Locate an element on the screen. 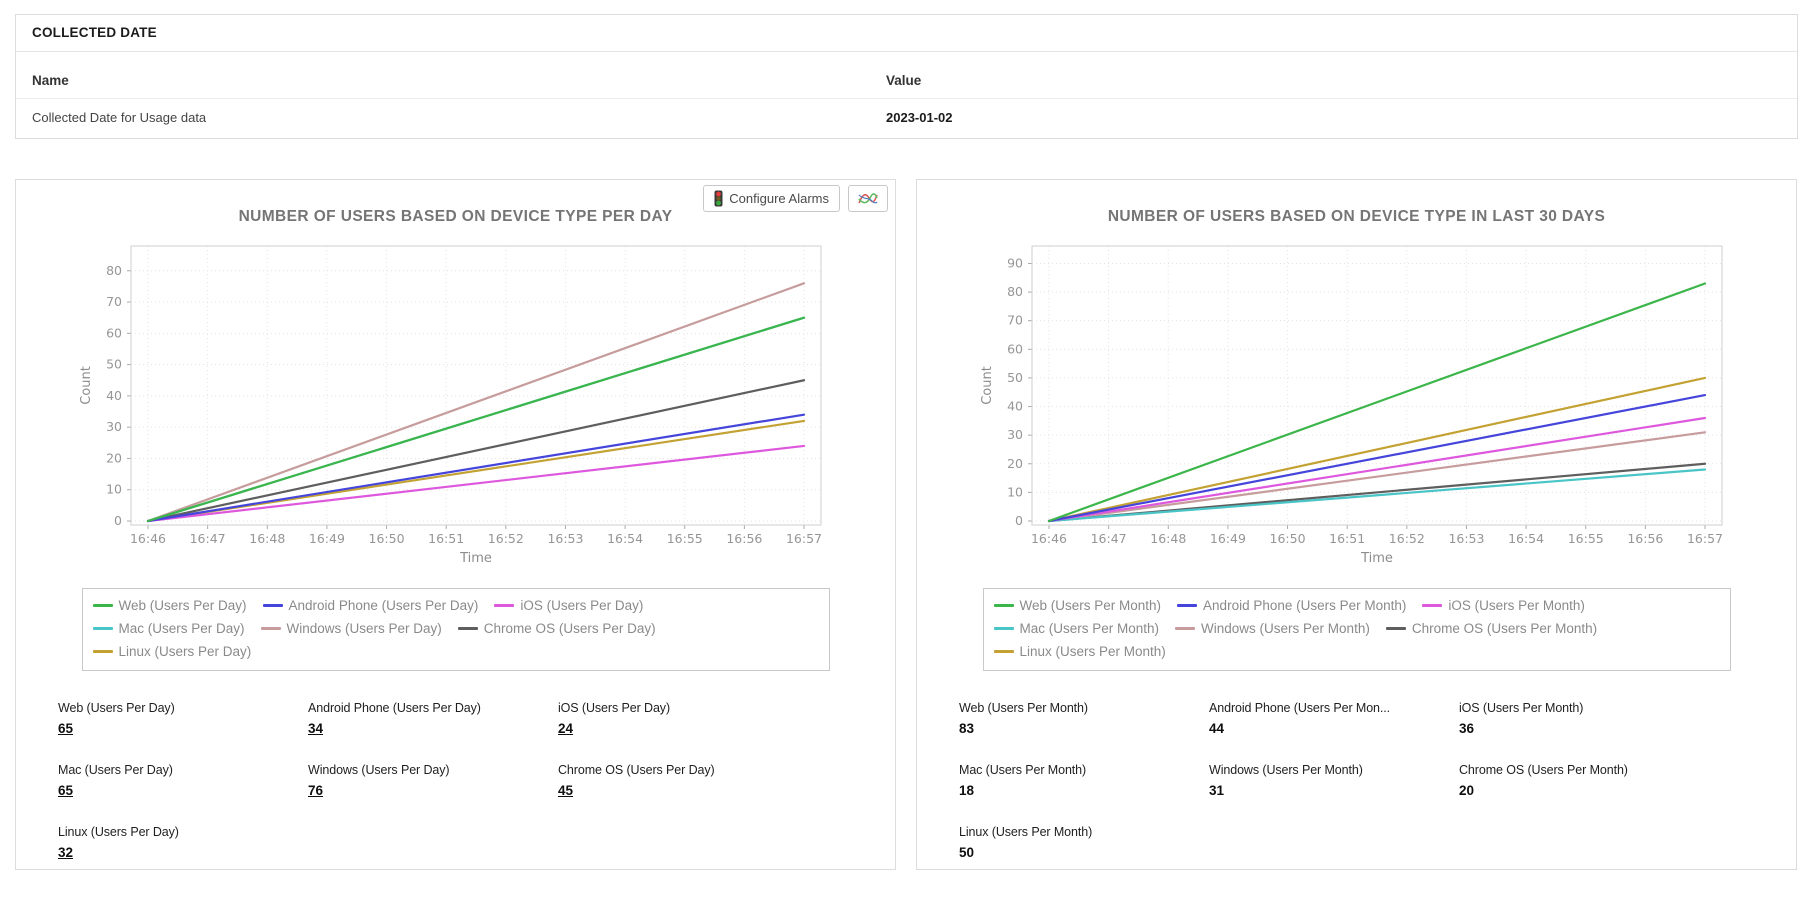 The height and width of the screenshot is (900, 1813). legend-item: Linux (Users Per Day) is located at coordinates (172, 651).